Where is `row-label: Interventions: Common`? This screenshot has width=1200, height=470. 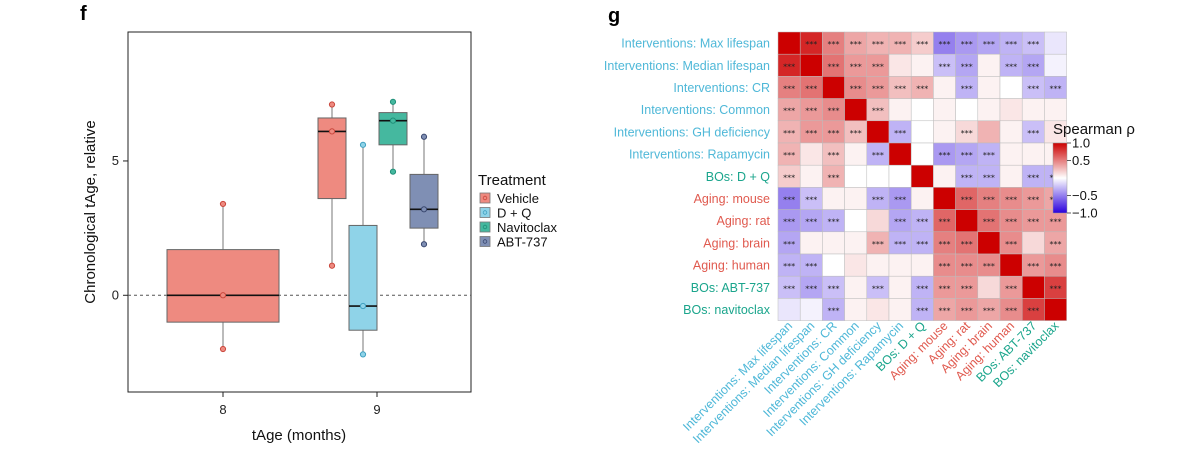 row-label: Interventions: Common is located at coordinates (705, 110).